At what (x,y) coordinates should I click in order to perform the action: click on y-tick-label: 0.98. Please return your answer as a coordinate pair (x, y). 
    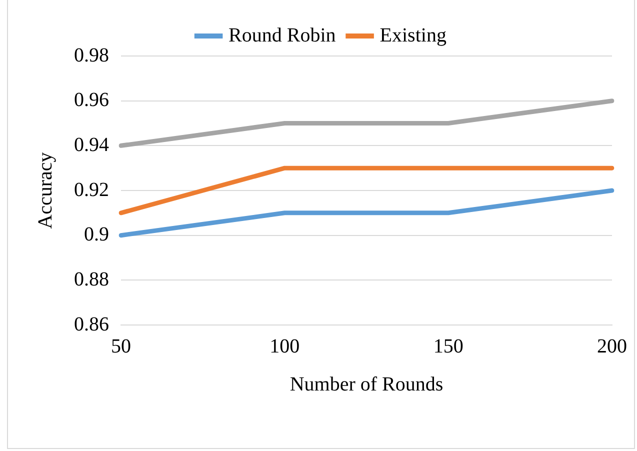
    Looking at the image, I should click on (91, 55).